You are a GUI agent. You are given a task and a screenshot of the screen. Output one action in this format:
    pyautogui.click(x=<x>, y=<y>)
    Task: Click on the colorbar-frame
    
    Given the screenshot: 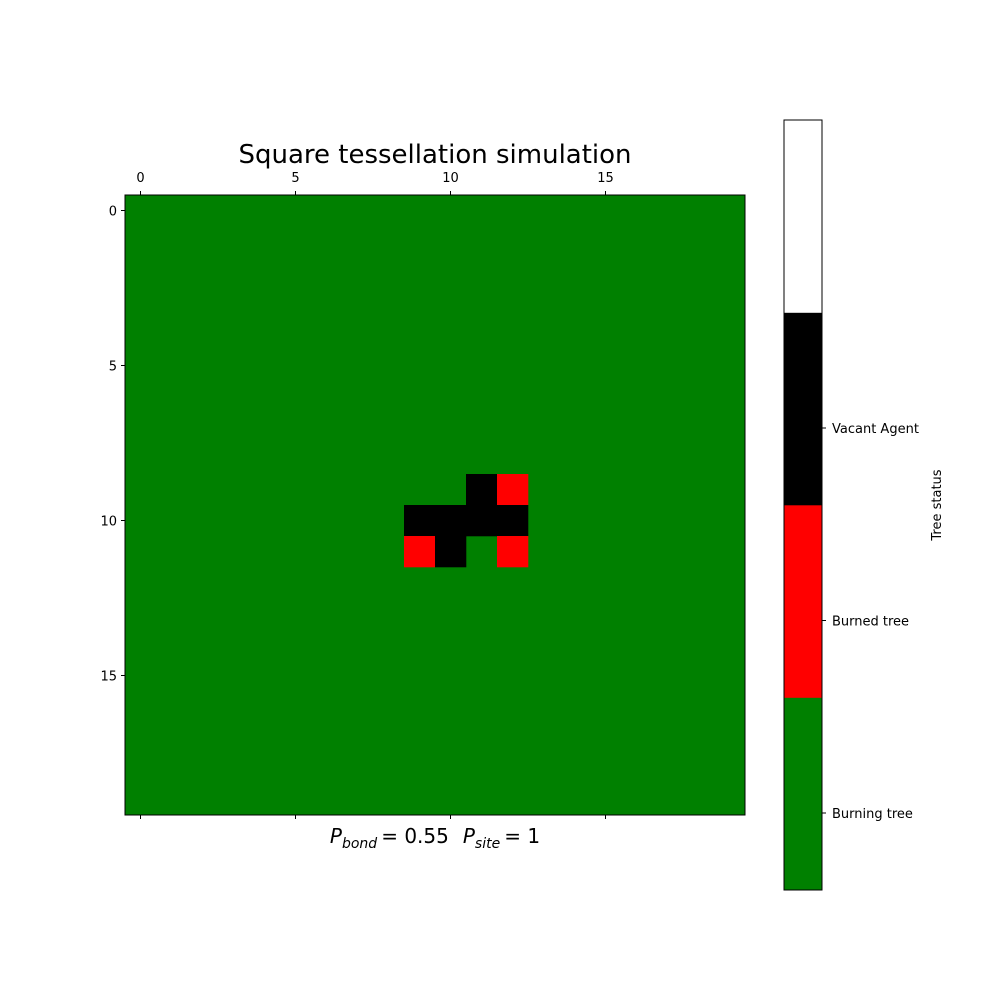 What is the action you would take?
    pyautogui.click(x=803, y=505)
    